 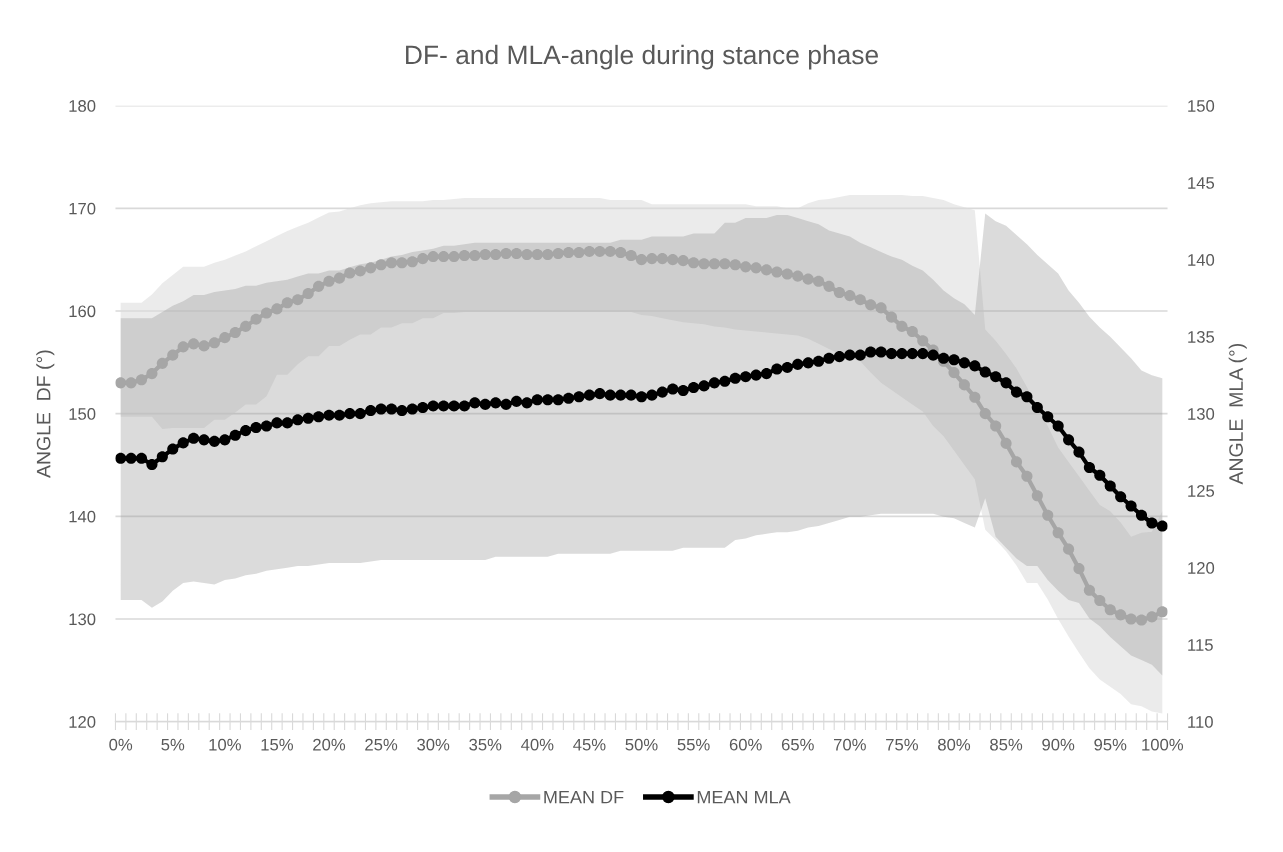 What do you see at coordinates (45, 414) in the screenshot?
I see `y-axis-title: ANGLE DF (°)` at bounding box center [45, 414].